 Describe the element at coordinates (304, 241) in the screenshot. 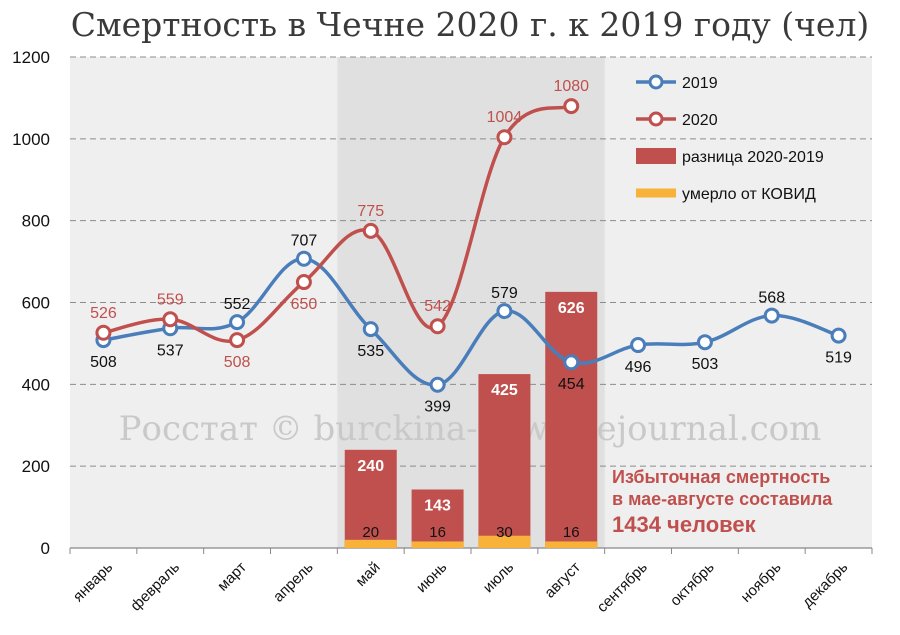

I see `series-2019-label: 707` at that location.